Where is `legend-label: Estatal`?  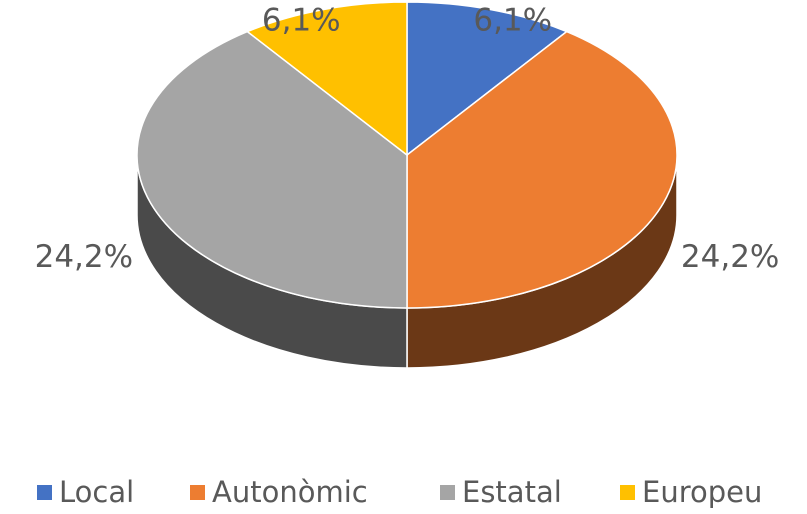 legend-label: Estatal is located at coordinates (512, 492).